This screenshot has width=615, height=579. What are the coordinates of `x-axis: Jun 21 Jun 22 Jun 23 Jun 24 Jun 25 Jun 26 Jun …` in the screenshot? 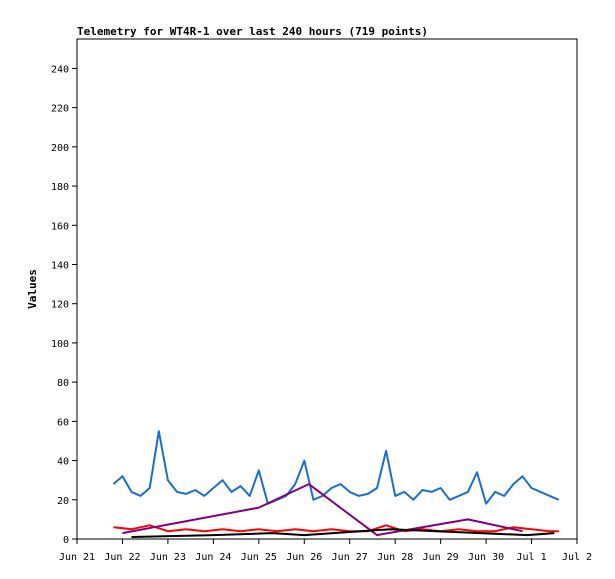 It's located at (325, 551).